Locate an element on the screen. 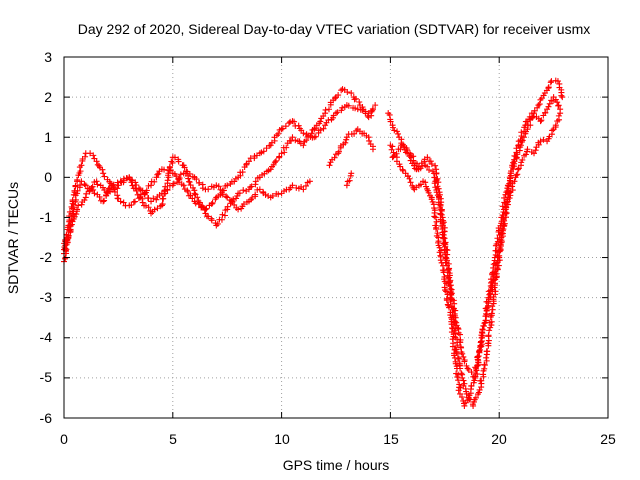 This screenshot has width=640, height=480. x-tick-label: 20 is located at coordinates (499, 439).